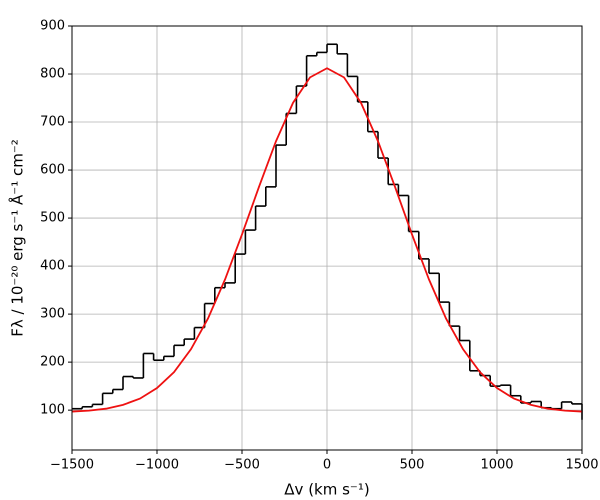 The width and height of the screenshot is (600, 500). I want to click on y-tick-label: 900, so click(52, 26).